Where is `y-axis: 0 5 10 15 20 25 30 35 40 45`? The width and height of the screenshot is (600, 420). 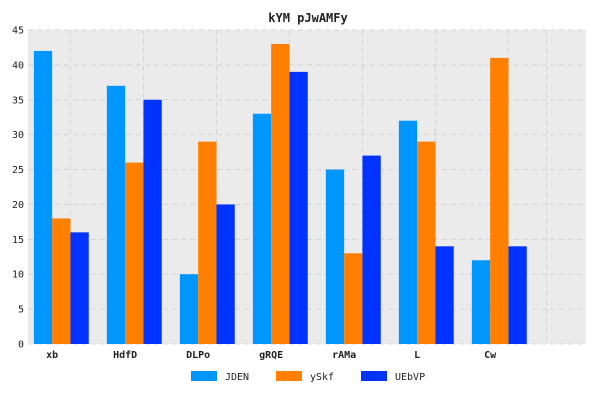
y-axis: 0 5 10 15 20 25 30 35 40 45 is located at coordinates (18, 188).